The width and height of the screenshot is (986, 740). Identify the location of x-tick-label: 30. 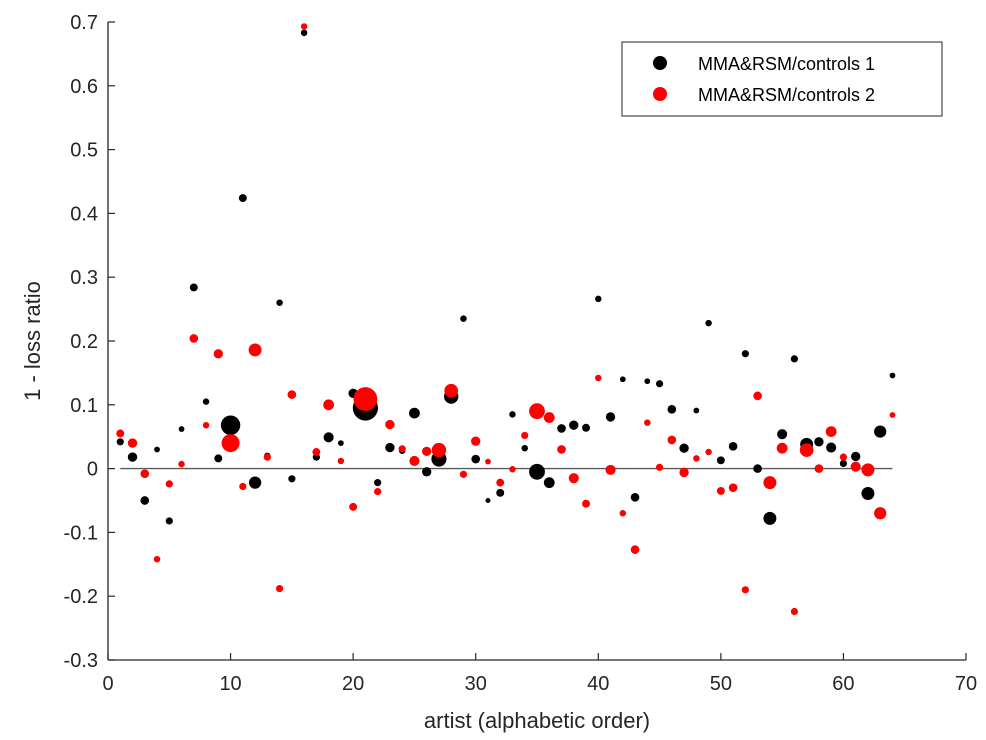
(476, 684).